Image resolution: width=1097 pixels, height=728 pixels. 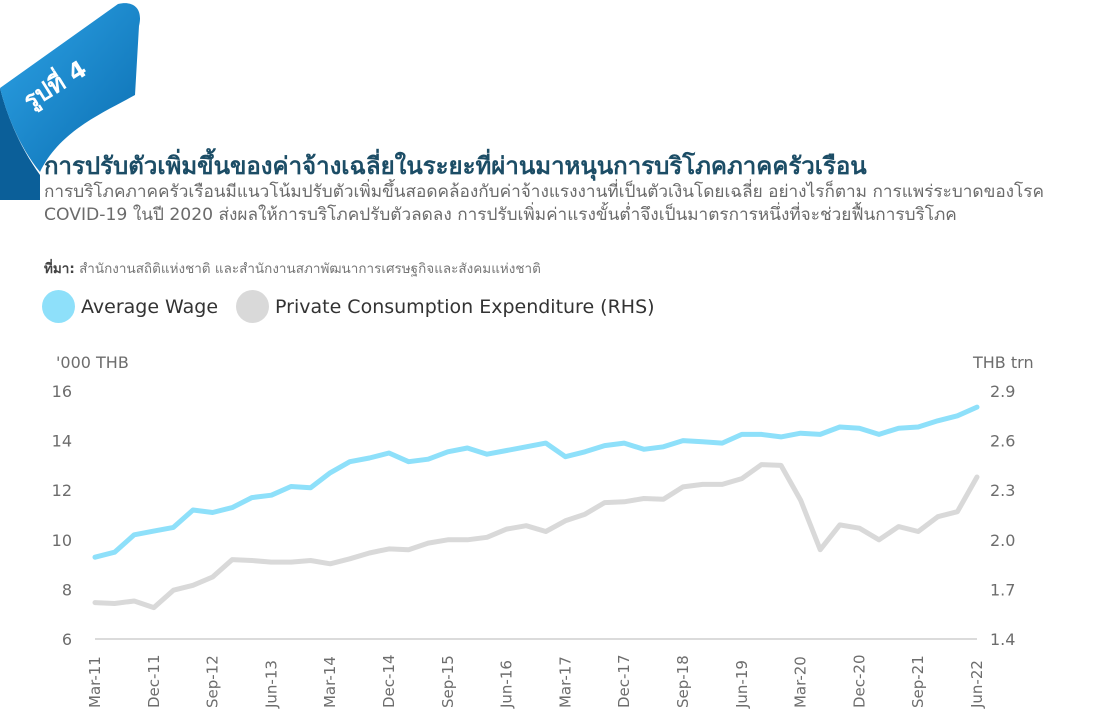 What do you see at coordinates (1002, 391) in the screenshot?
I see `y-tick-right: 2.9` at bounding box center [1002, 391].